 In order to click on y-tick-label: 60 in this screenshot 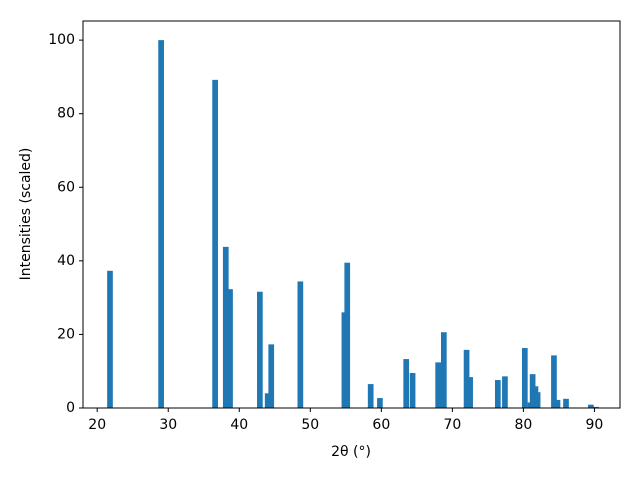, I will do `click(66, 187)`.